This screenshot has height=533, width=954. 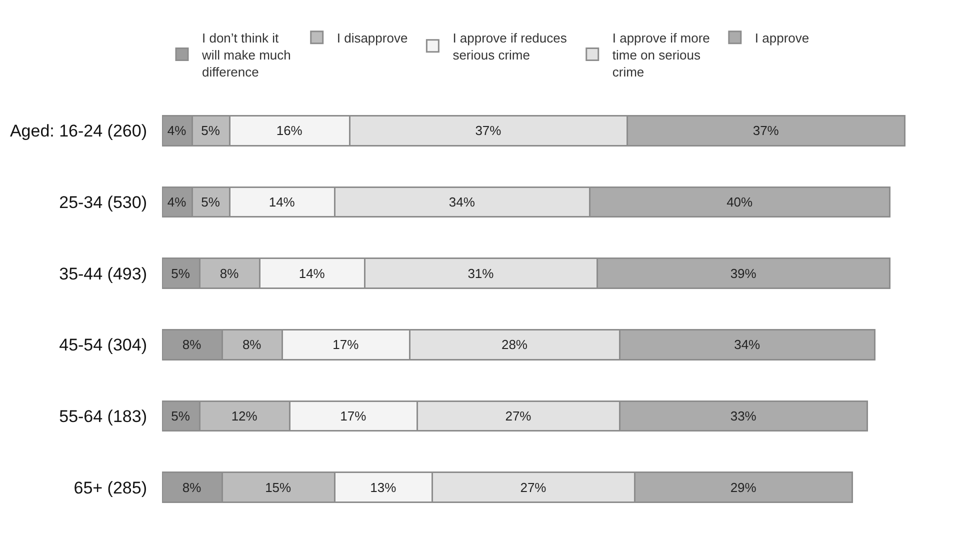 What do you see at coordinates (510, 46) in the screenshot?
I see `legend-label: I approve if reduces serious crime` at bounding box center [510, 46].